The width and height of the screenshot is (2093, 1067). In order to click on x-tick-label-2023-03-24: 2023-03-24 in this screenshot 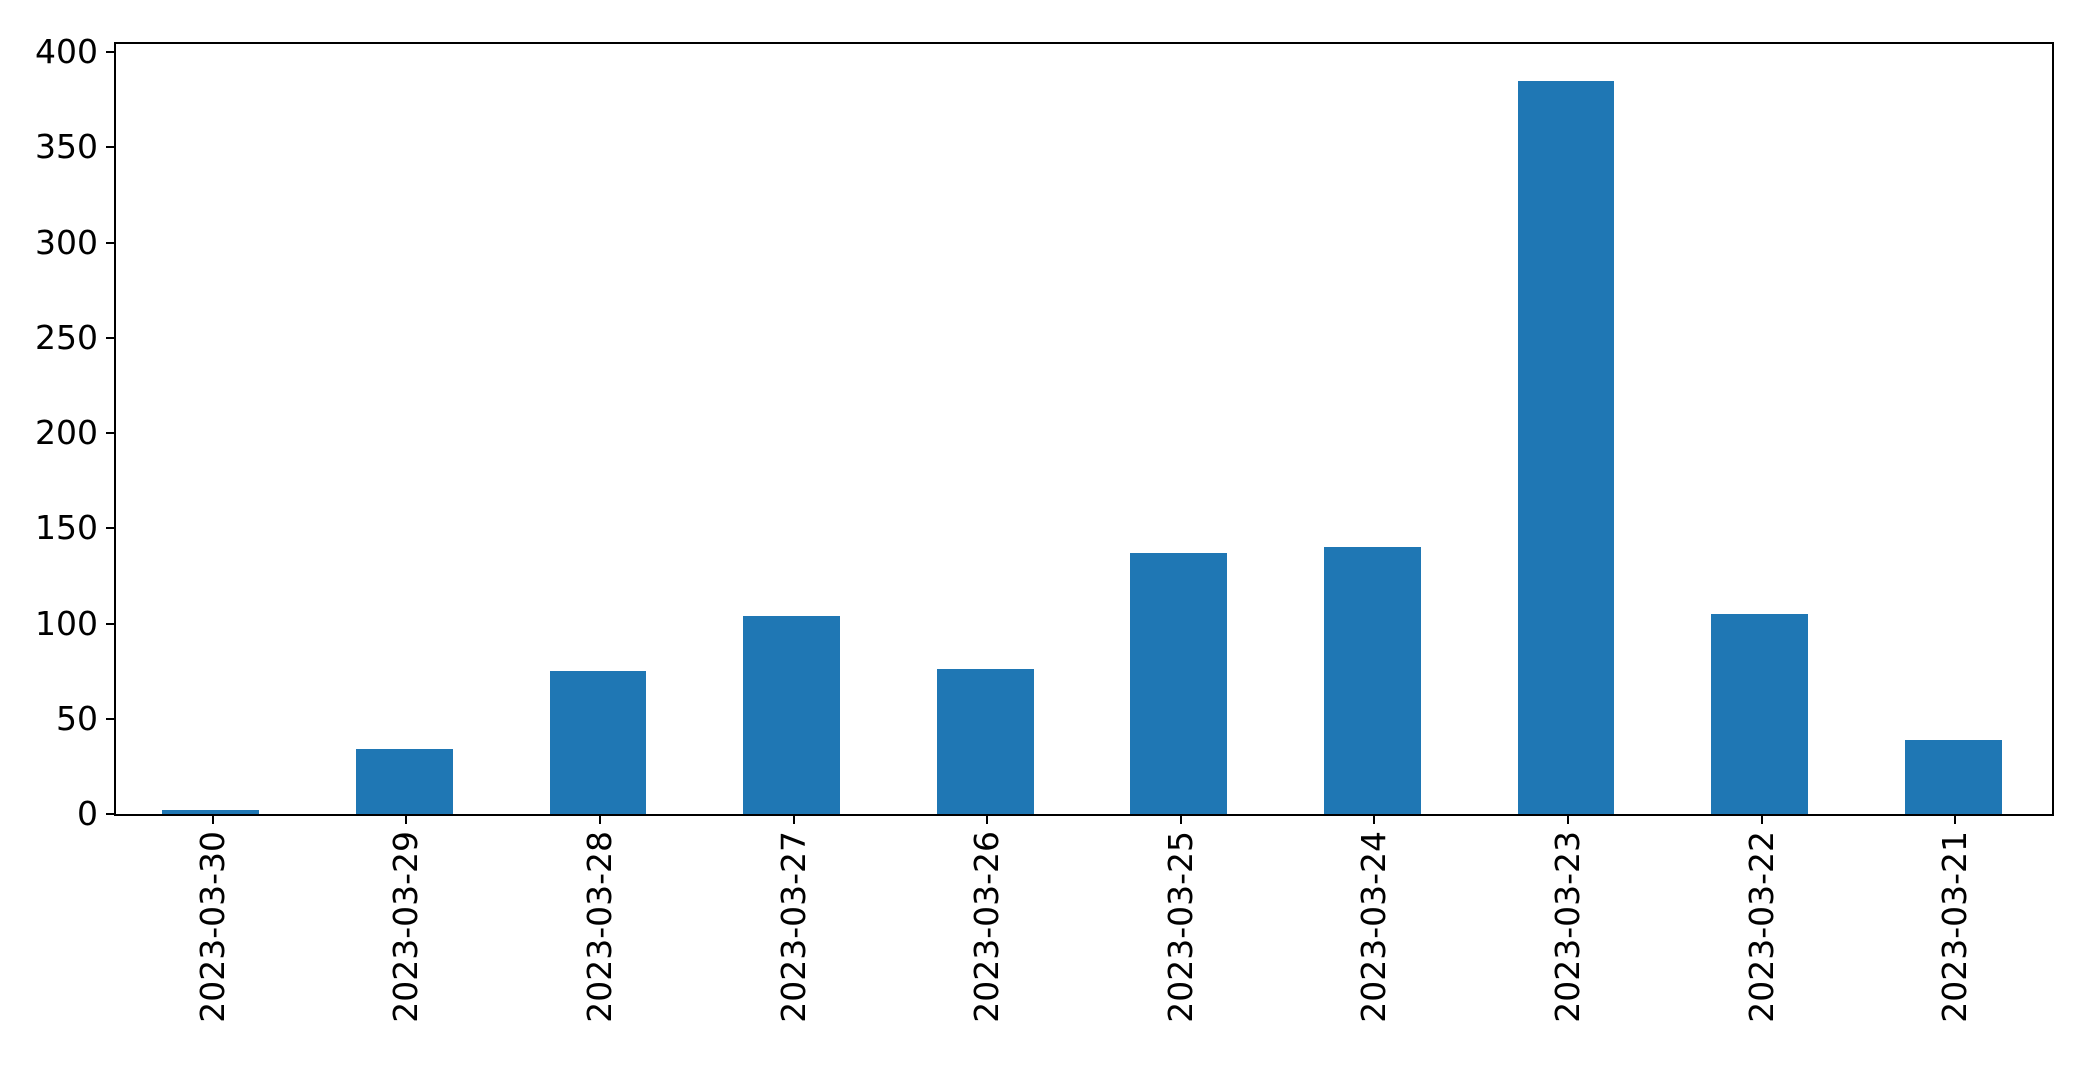, I will do `click(1374, 929)`.